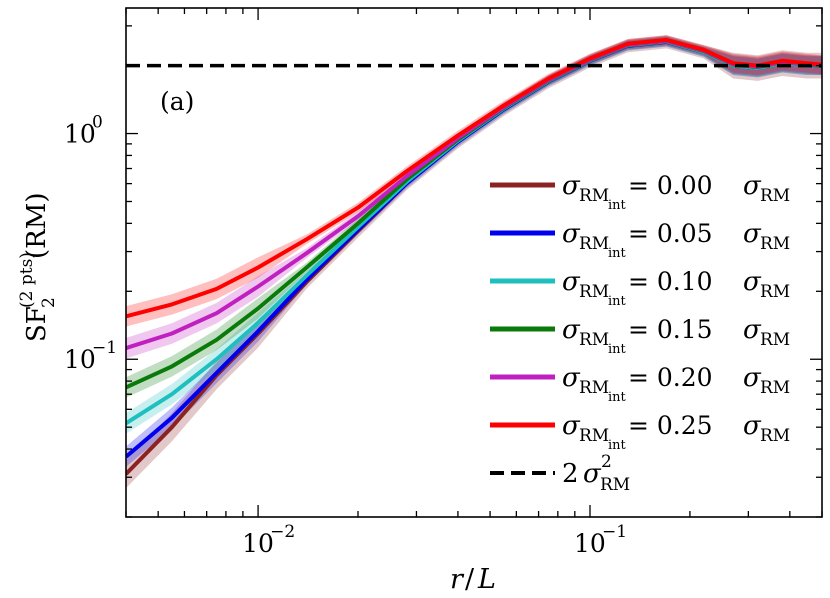 This screenshot has height=598, width=830. What do you see at coordinates (37, 226) in the screenshot?
I see `svg-text: (RM)` at bounding box center [37, 226].